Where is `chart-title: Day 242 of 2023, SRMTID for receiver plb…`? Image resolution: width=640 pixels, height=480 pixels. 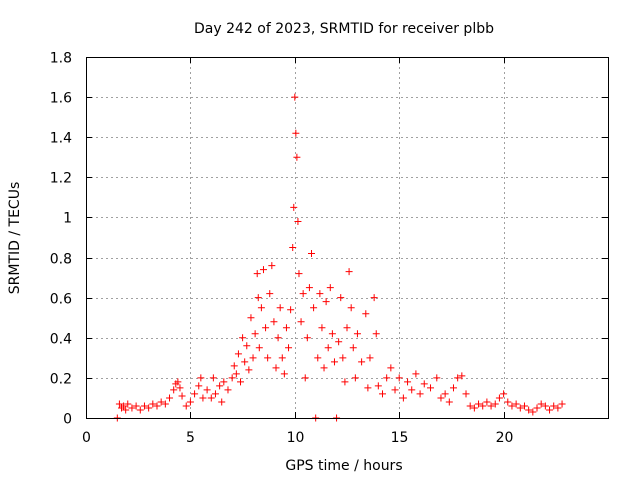
chart-title: Day 242 of 2023, SRMTID for receiver plb… is located at coordinates (344, 29).